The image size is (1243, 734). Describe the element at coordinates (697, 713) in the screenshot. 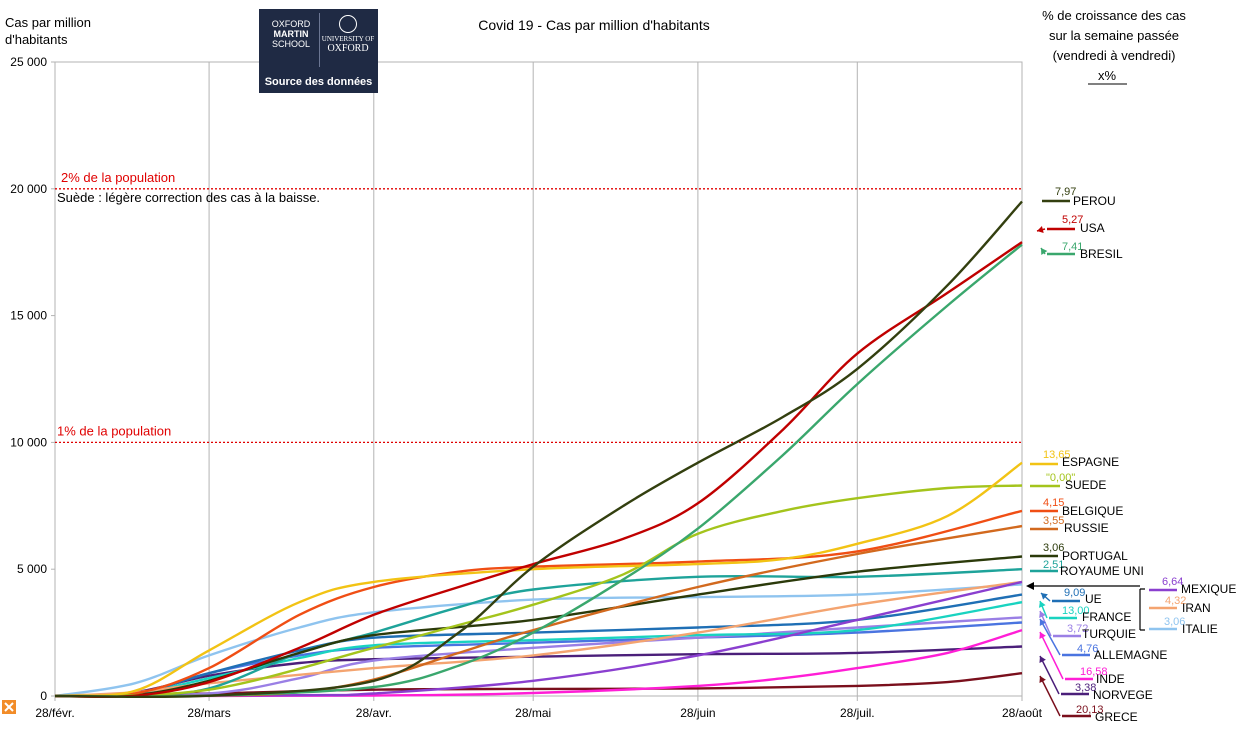

I see `x-tick-label: 28/juin` at that location.